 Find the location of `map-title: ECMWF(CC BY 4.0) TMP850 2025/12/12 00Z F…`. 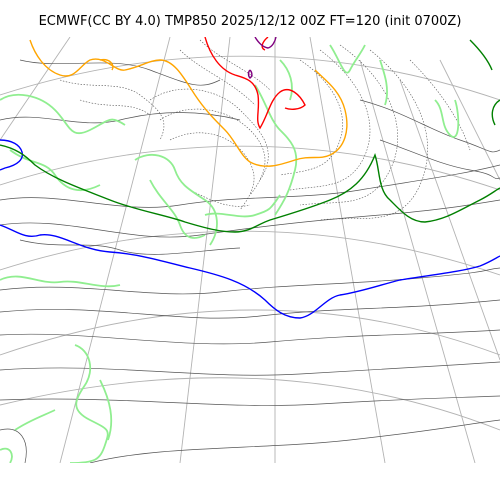

map-title: ECMWF(CC BY 4.0) TMP850 2025/12/12 00Z F… is located at coordinates (250, 21).